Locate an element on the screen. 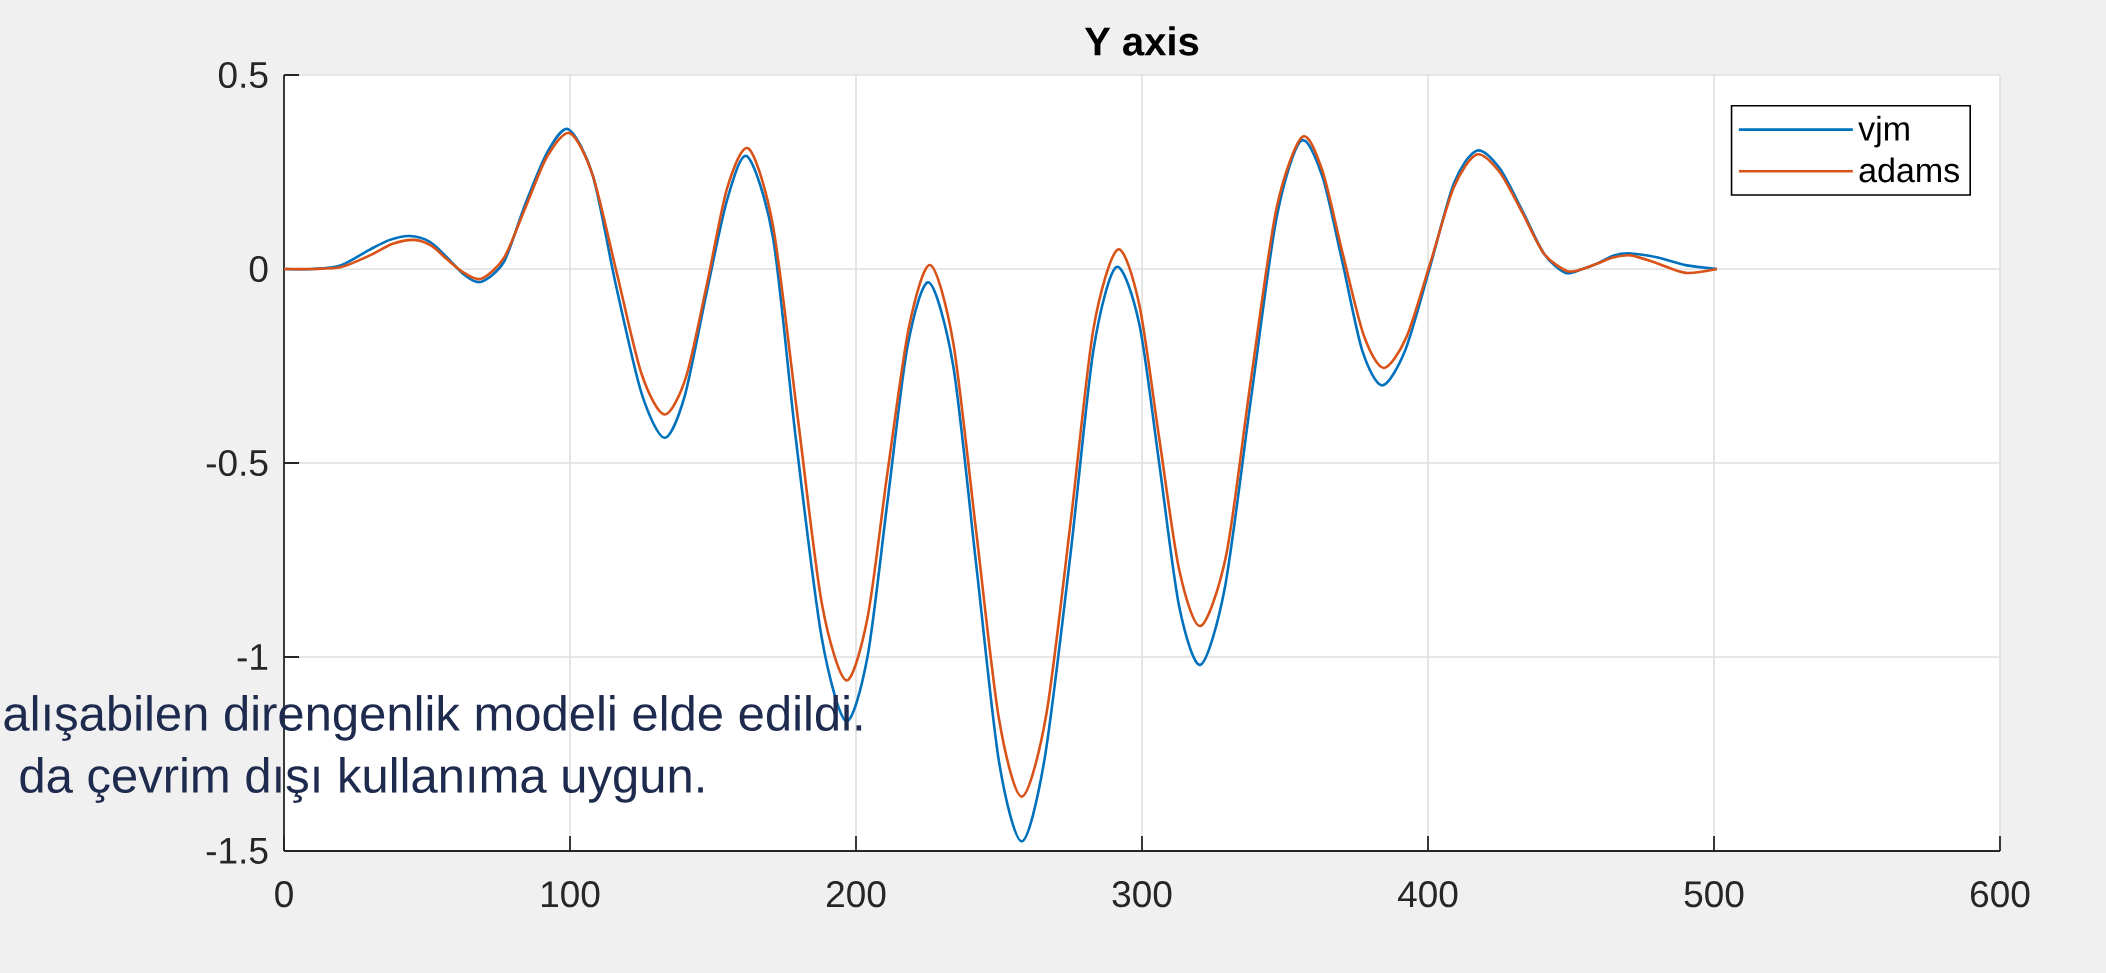 This screenshot has width=2106, height=973. legend-label: vjm is located at coordinates (1883, 131).